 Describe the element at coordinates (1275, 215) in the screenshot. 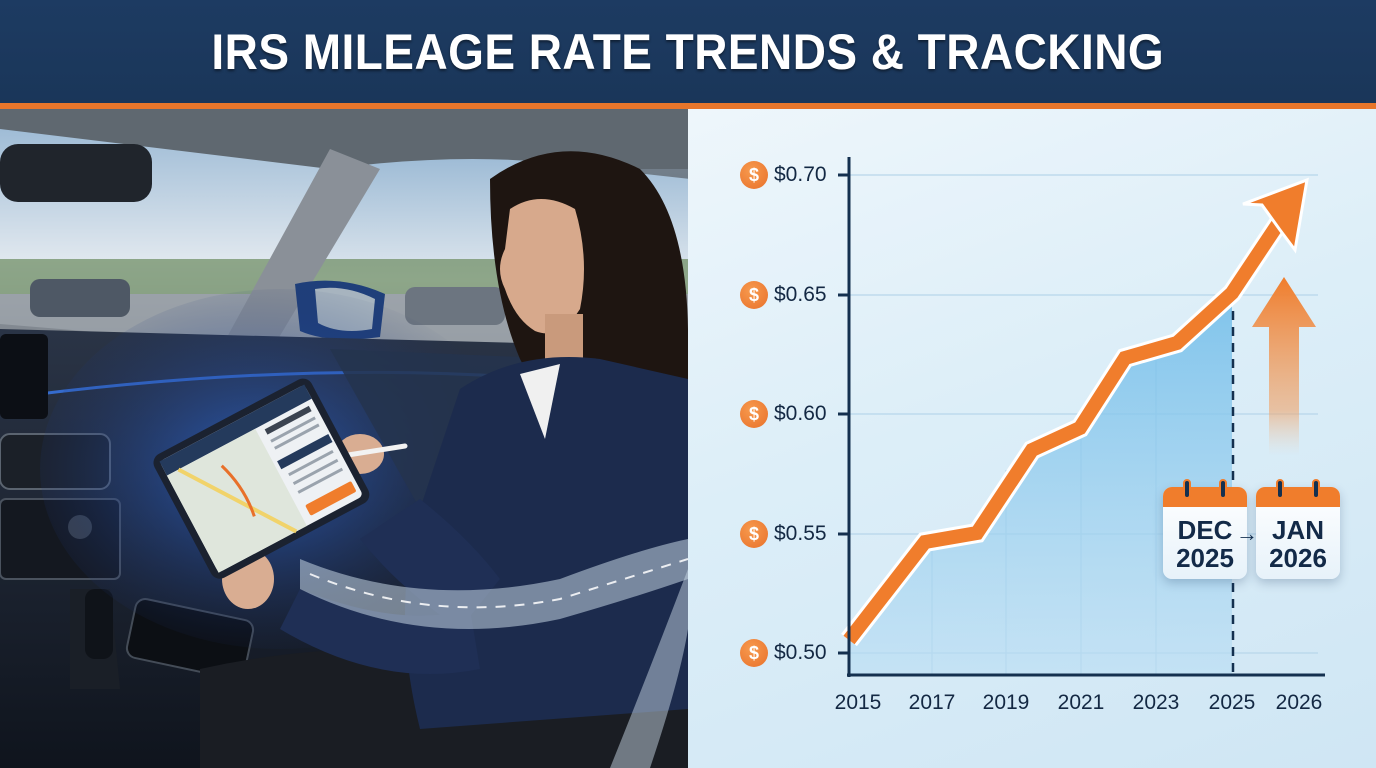

I see `trend-arrowhead-icon` at that location.